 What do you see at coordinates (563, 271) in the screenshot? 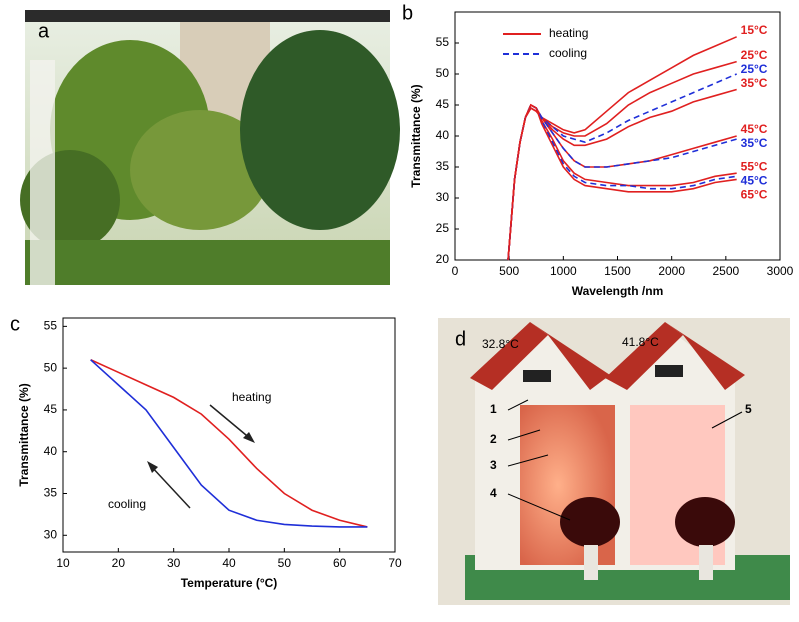
I see `x-tick-label: 1000` at bounding box center [563, 271].